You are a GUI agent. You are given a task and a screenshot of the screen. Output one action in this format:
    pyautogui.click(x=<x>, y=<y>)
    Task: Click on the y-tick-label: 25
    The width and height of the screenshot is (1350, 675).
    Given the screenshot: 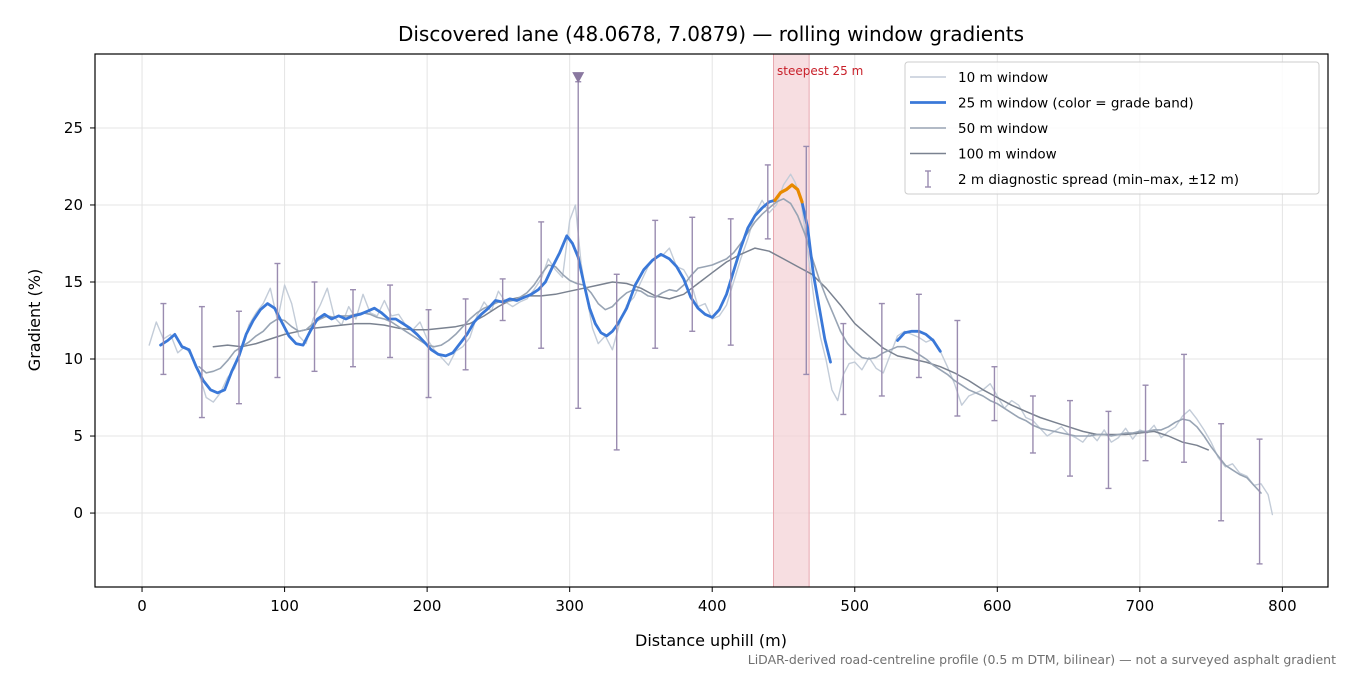 What is the action you would take?
    pyautogui.click(x=73, y=128)
    